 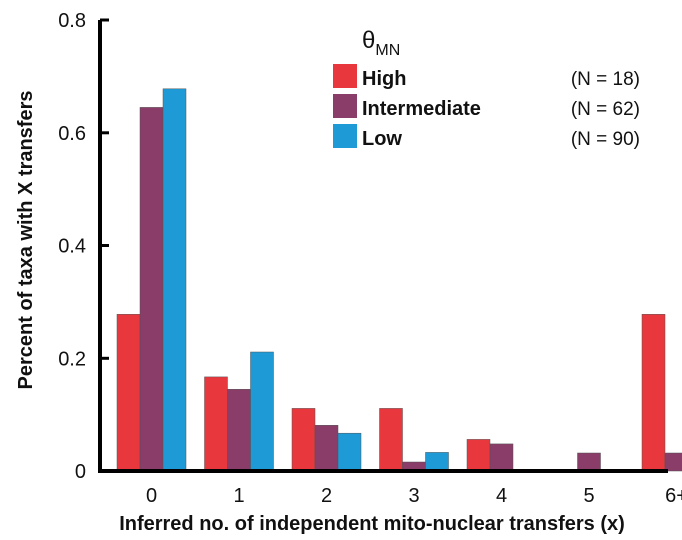 What do you see at coordinates (345, 136) in the screenshot?
I see `legend-swatch-low` at bounding box center [345, 136].